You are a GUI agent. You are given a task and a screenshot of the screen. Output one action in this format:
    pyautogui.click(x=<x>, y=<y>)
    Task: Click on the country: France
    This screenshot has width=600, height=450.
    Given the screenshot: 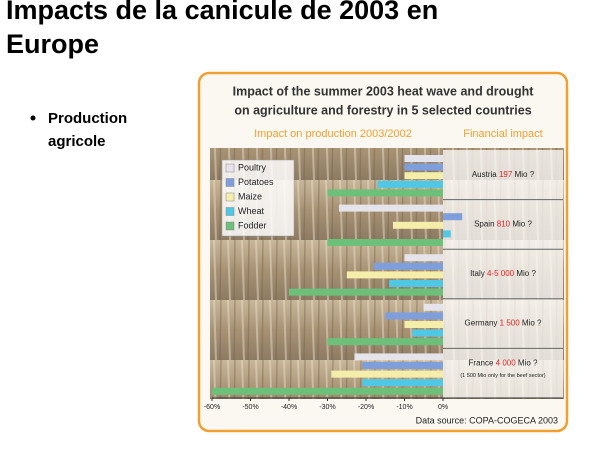 What is the action you would take?
    pyautogui.click(x=481, y=363)
    